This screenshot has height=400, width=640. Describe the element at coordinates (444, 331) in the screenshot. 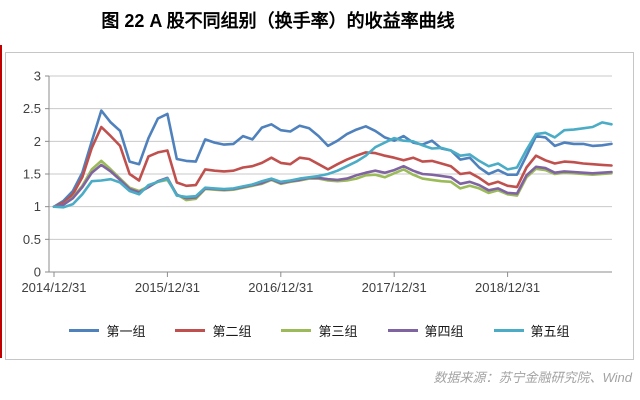

I see `legend-label: 第四组` at that location.